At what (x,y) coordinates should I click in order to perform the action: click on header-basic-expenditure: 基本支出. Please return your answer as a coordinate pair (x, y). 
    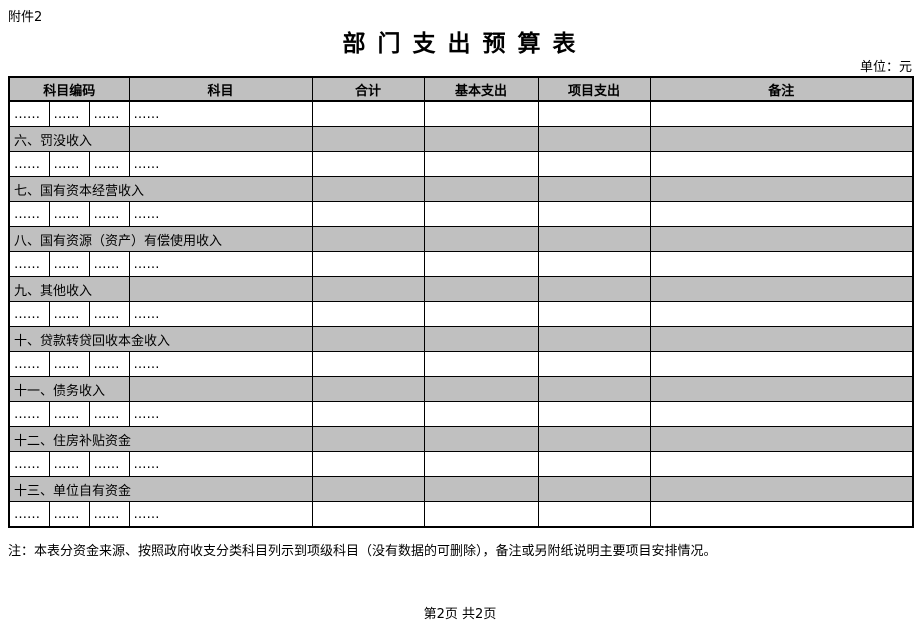
    Looking at the image, I should click on (481, 89).